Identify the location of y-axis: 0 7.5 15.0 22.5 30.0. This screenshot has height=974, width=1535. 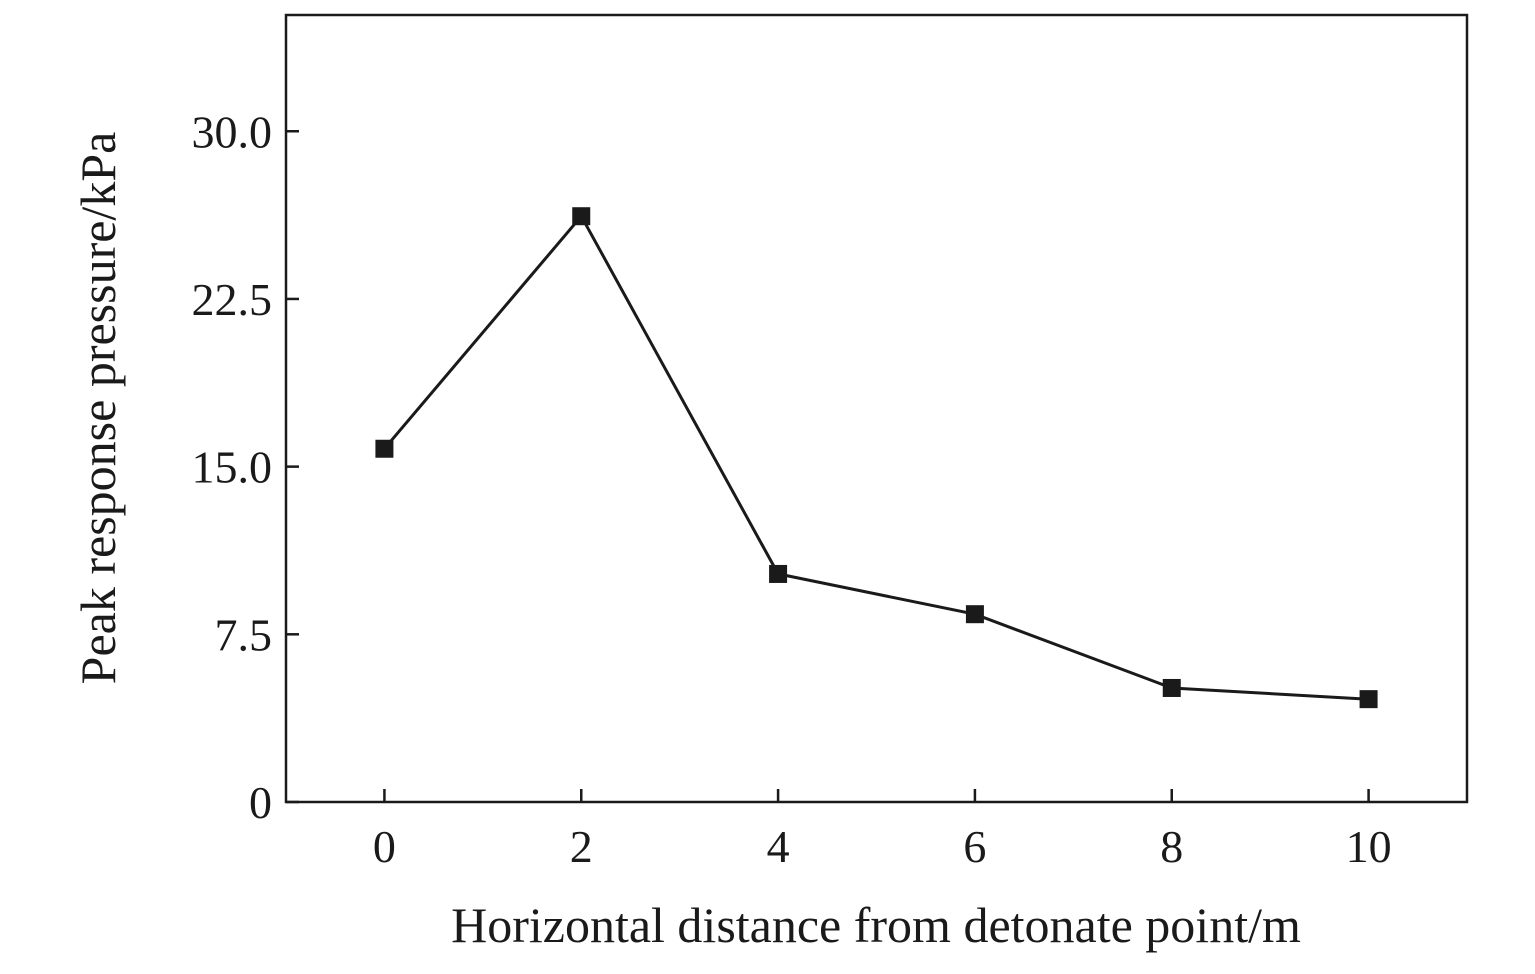
(245, 467).